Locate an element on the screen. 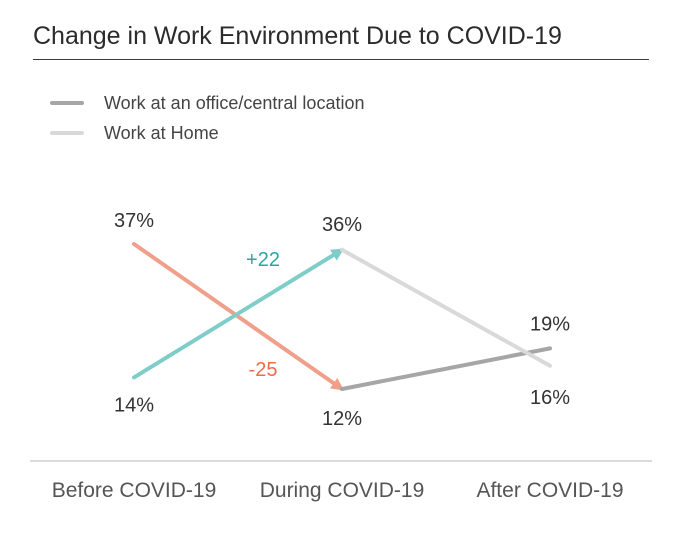 This screenshot has width=678, height=533. legend-label-home: Work at Home is located at coordinates (161, 132).